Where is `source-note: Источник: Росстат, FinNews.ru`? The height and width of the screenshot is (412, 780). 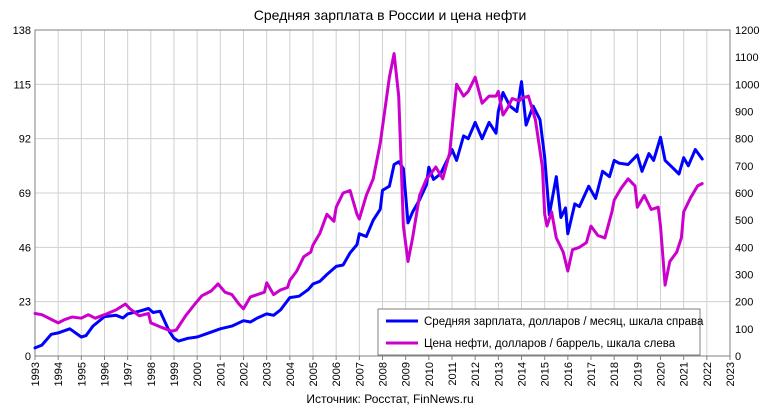
source-note: Источник: Росстат, FinNews.ru is located at coordinates (389, 399).